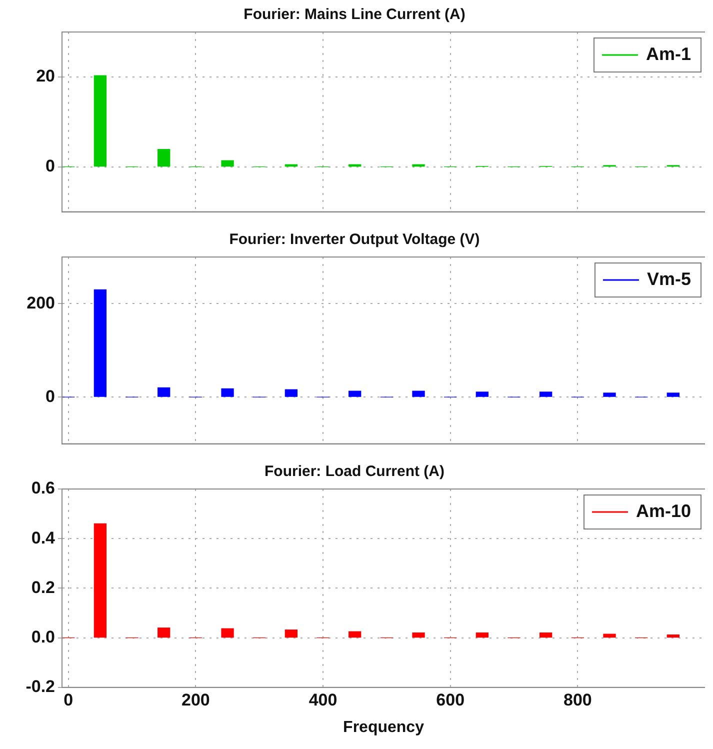 Image resolution: width=713 pixels, height=749 pixels. Describe the element at coordinates (43, 488) in the screenshot. I see `y-tick-label: 0.6` at that location.